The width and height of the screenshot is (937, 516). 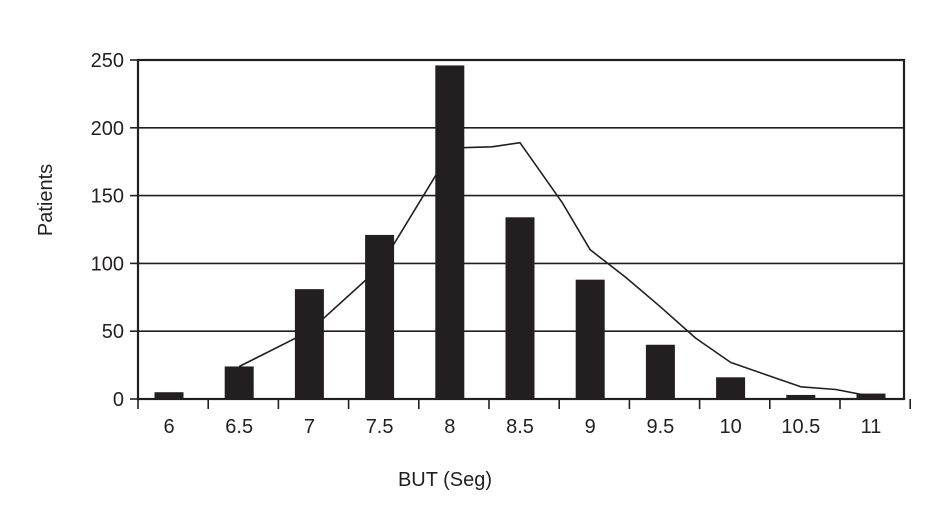 What do you see at coordinates (46, 200) in the screenshot?
I see `y-axis-title: Patients` at bounding box center [46, 200].